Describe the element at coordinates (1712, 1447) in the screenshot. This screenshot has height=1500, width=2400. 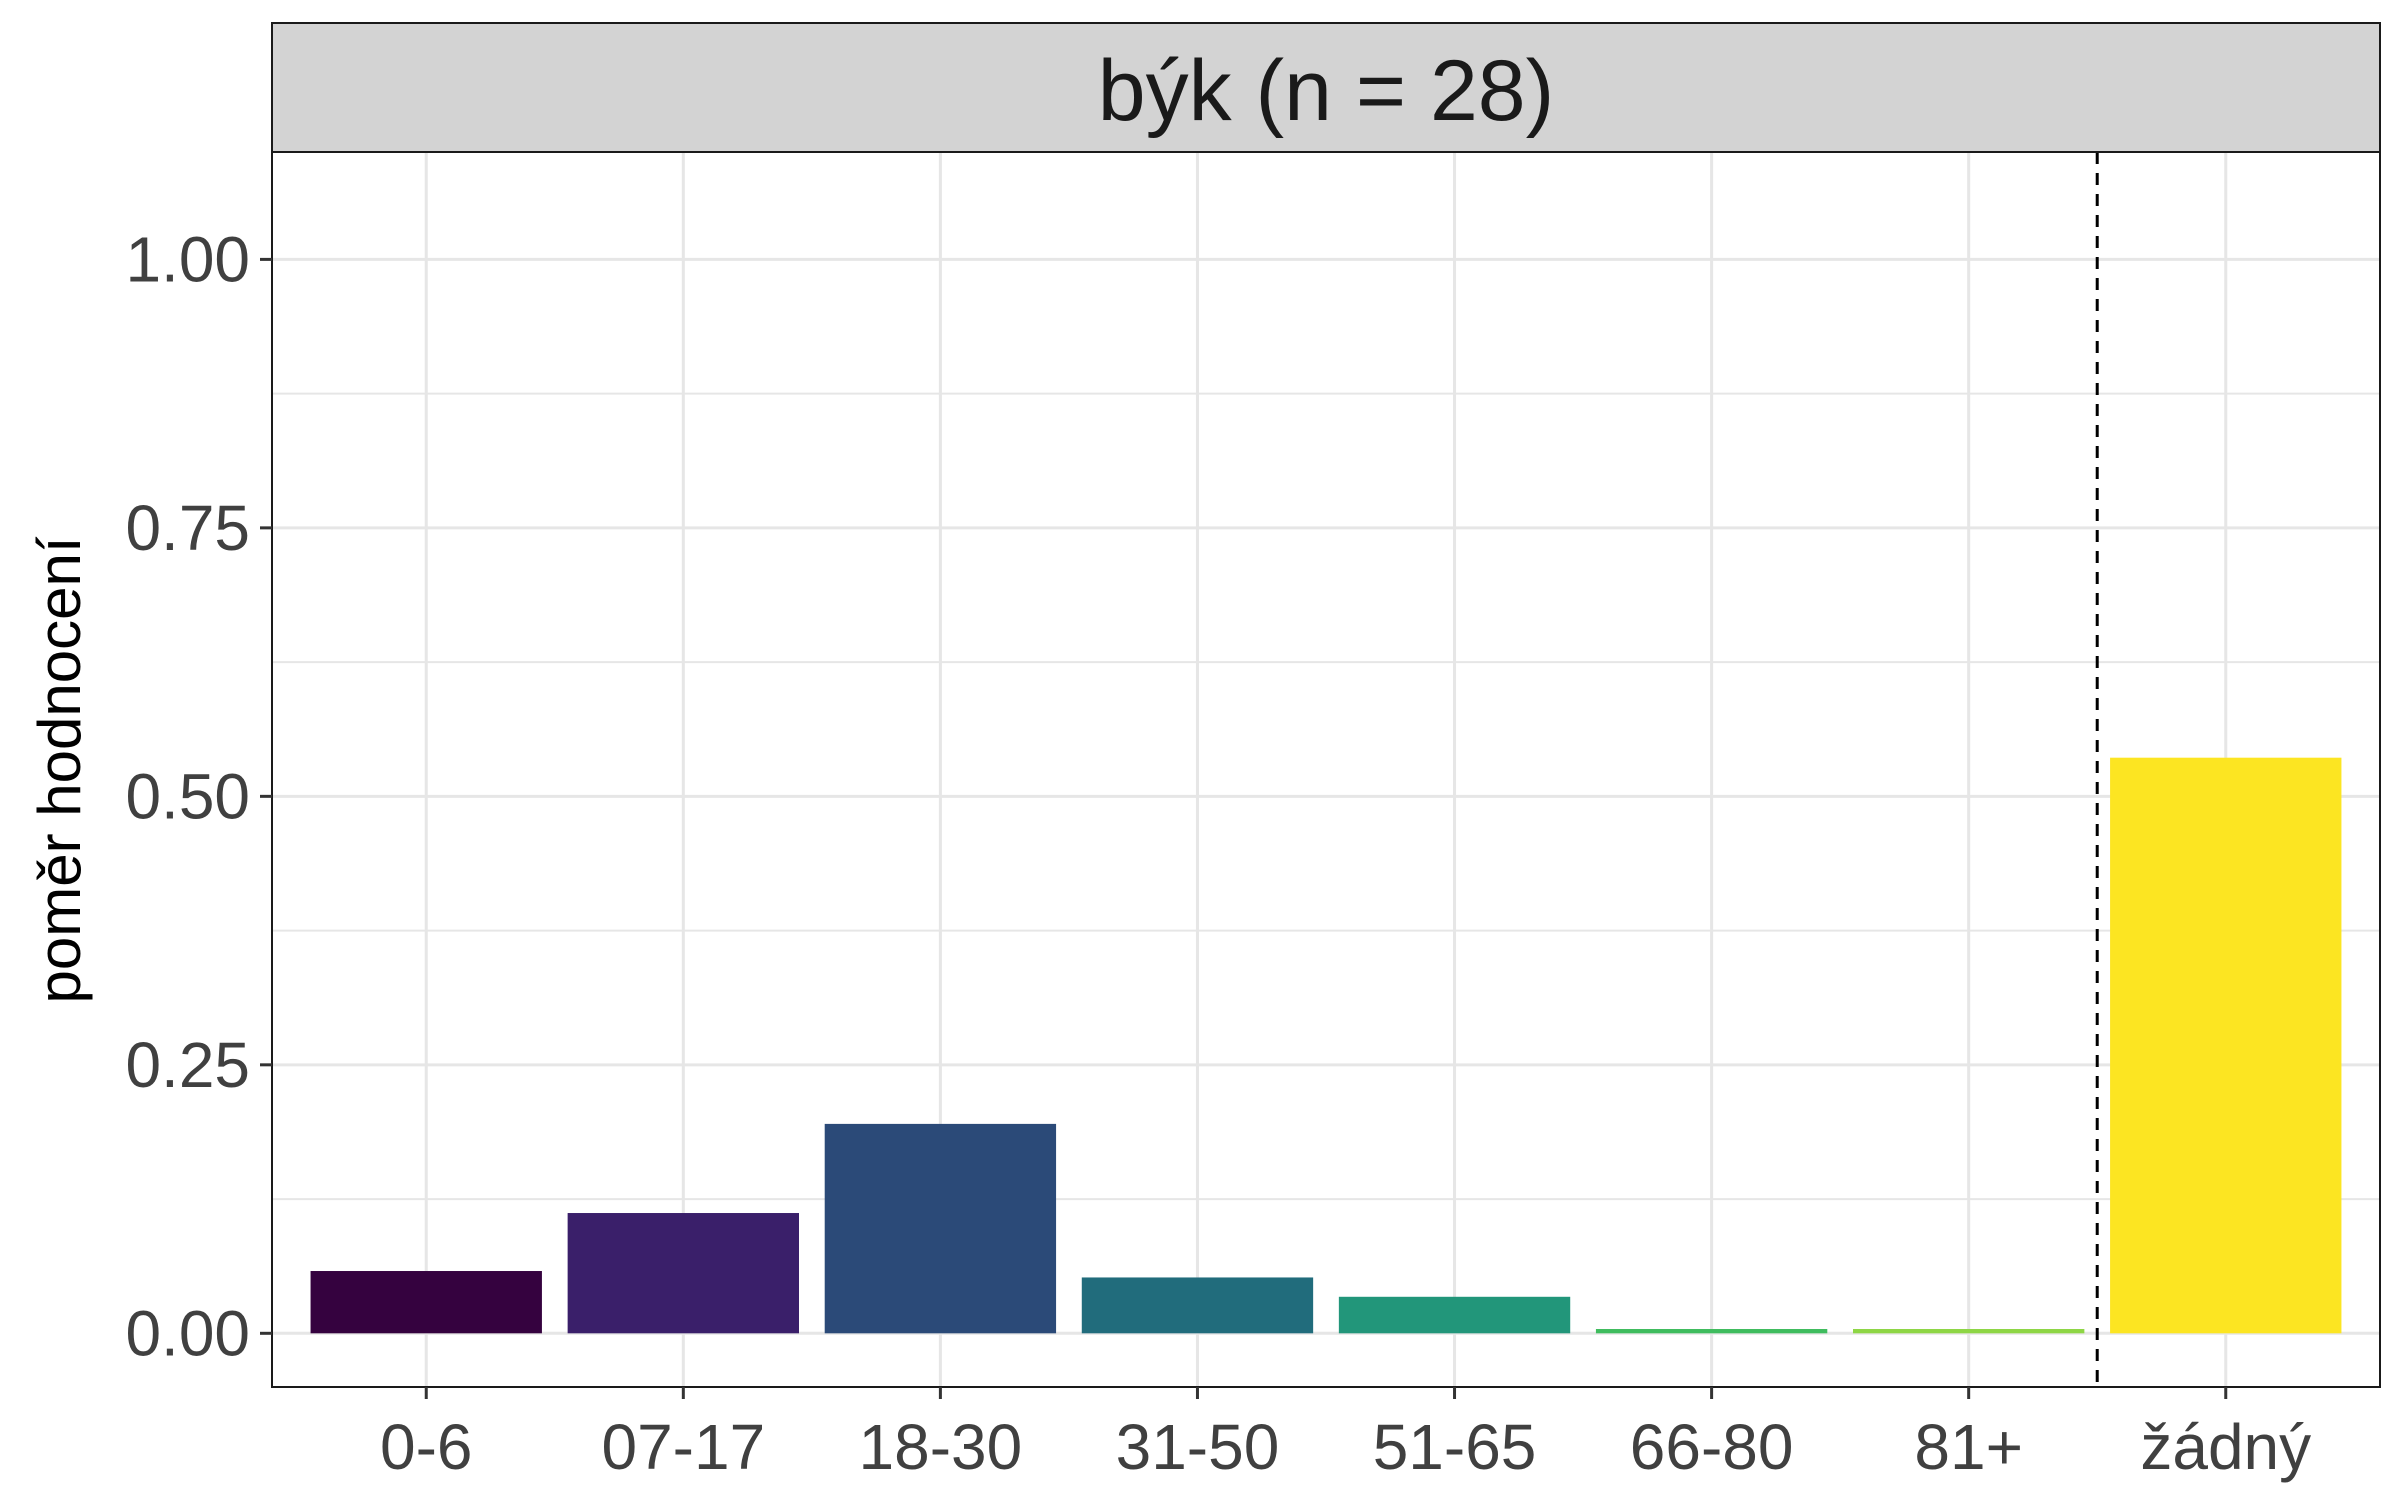
I see `x-tick-label: 66-80` at that location.